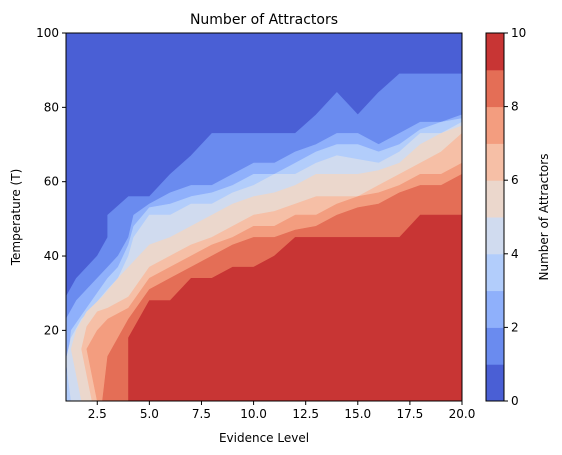 The height and width of the screenshot is (455, 562). What do you see at coordinates (97, 414) in the screenshot?
I see `x-tick-label: 2.5` at bounding box center [97, 414].